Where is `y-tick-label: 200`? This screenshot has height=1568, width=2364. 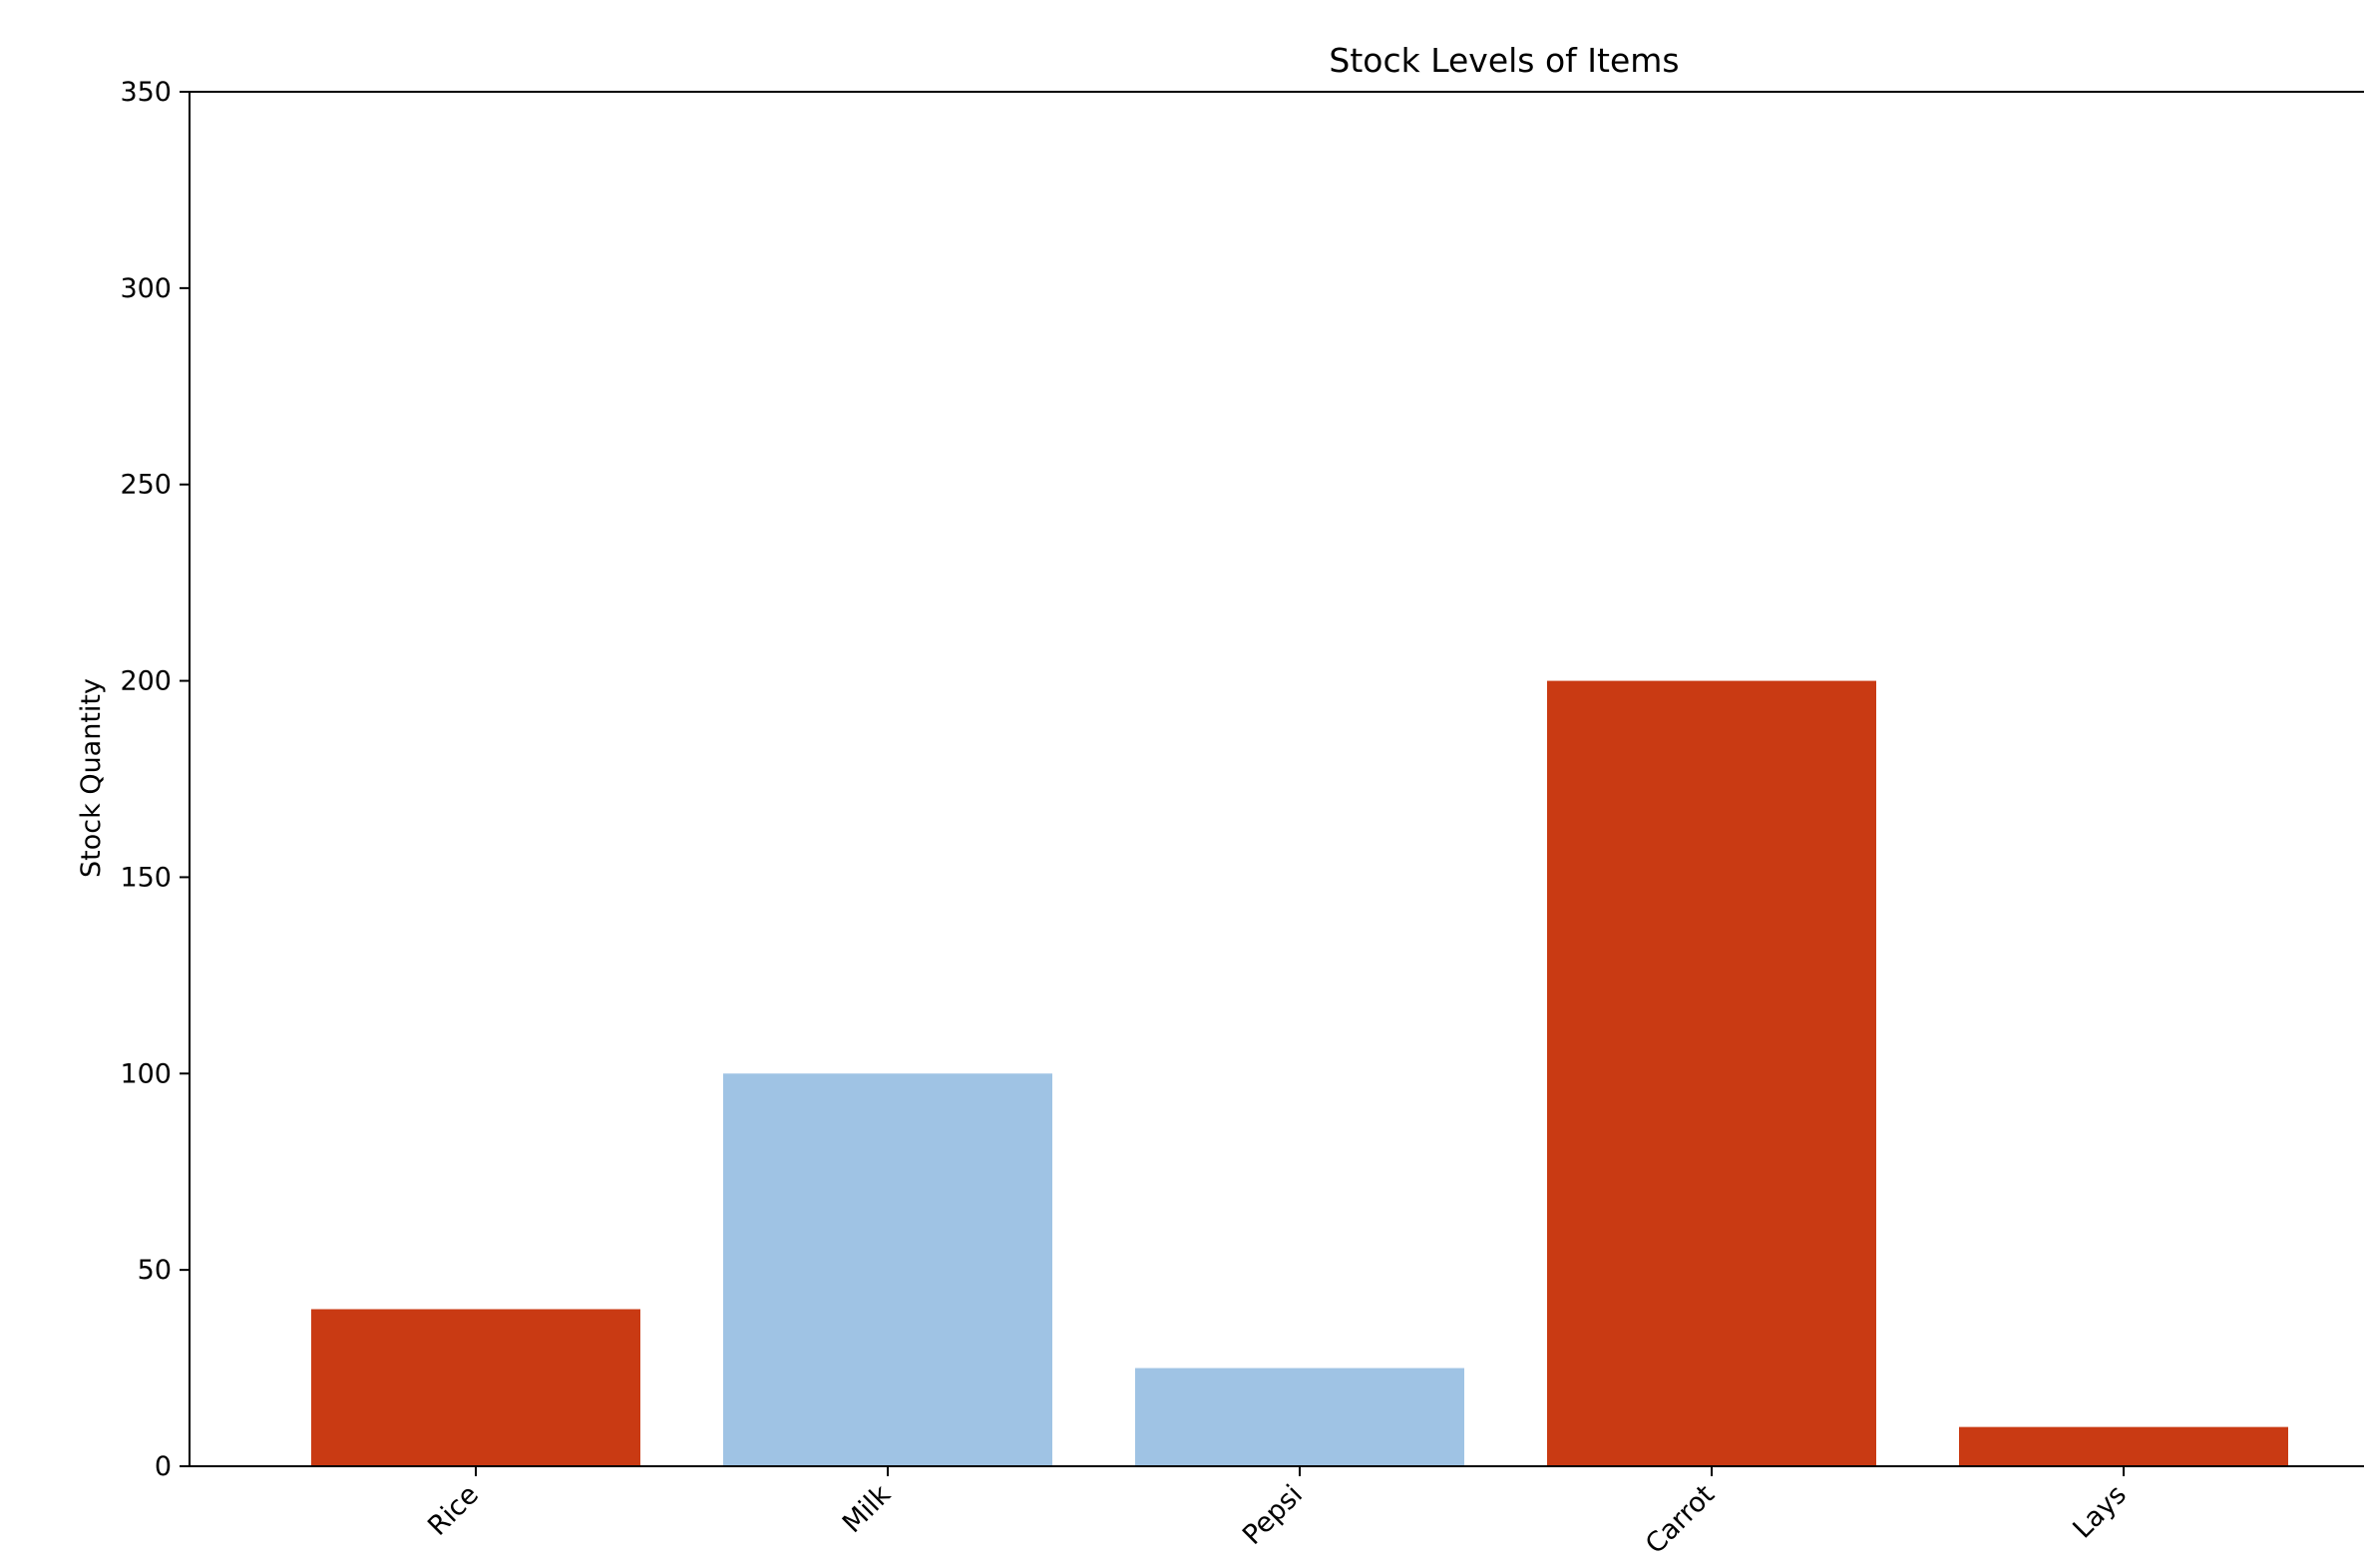 y-tick-label: 200 is located at coordinates (146, 682).